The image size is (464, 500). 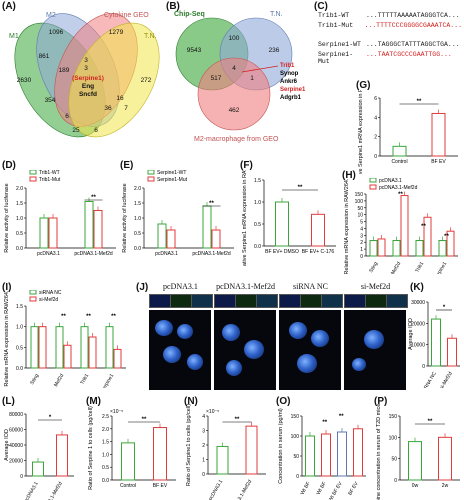 I want to click on legend-swatch, so click(x=33, y=179).